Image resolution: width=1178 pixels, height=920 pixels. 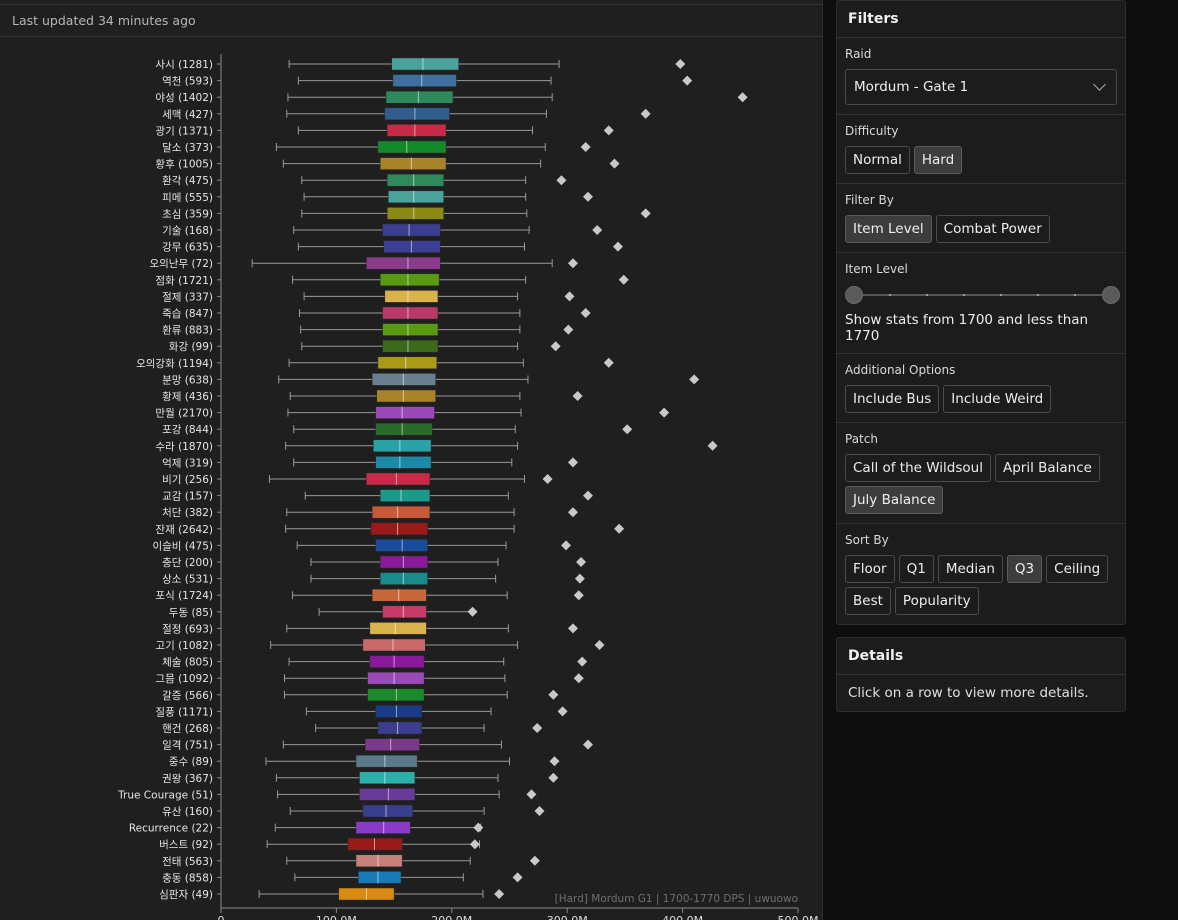 I want to click on x-tick-label: 500.0M, so click(x=798, y=917).